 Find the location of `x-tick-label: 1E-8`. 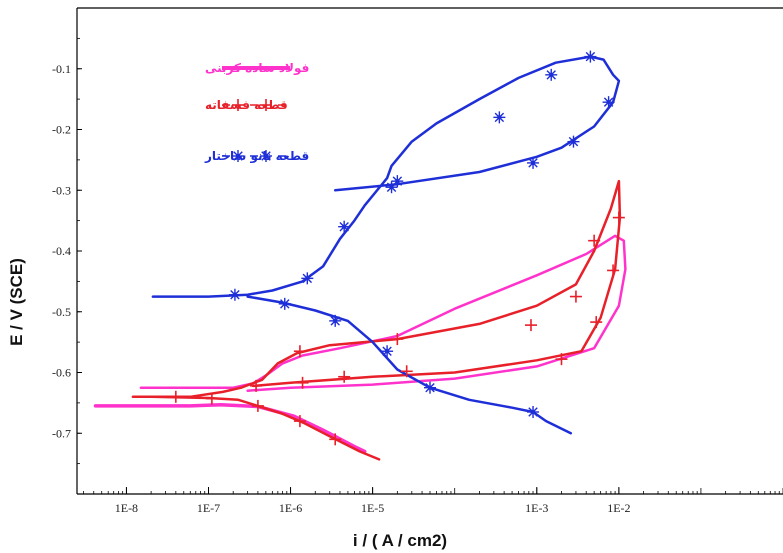

x-tick-label: 1E-8 is located at coordinates (126, 508).